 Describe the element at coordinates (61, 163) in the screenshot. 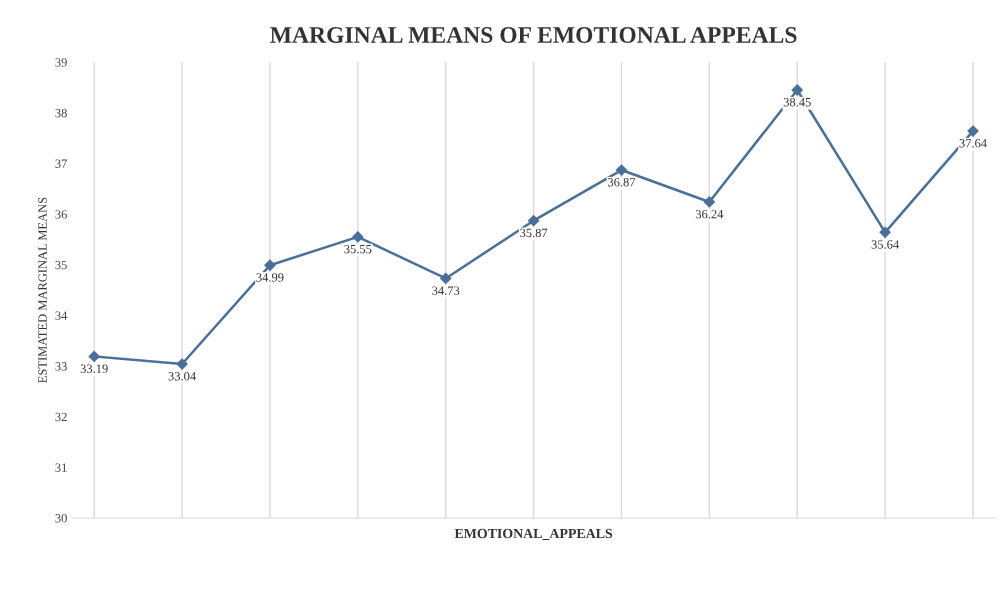

I see `y-tick-label: 37` at that location.